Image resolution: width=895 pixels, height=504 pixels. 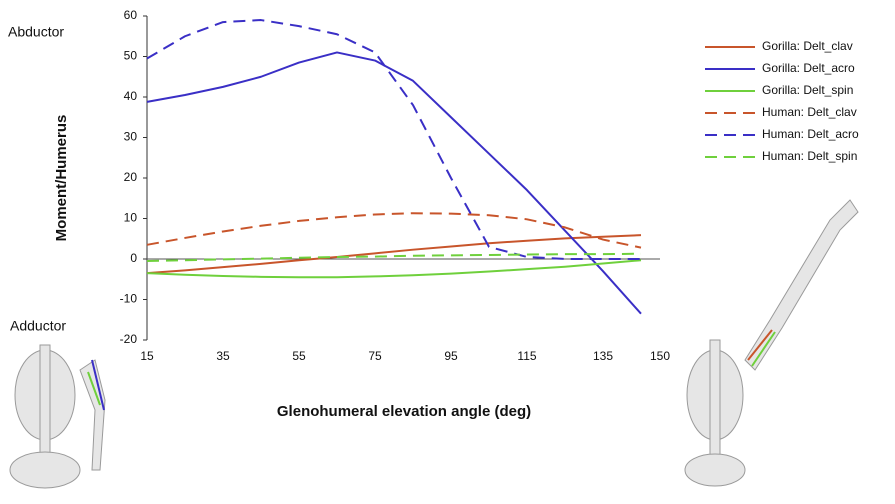 I want to click on legend-label: Gorilla: Delt_spin, so click(x=807, y=90).